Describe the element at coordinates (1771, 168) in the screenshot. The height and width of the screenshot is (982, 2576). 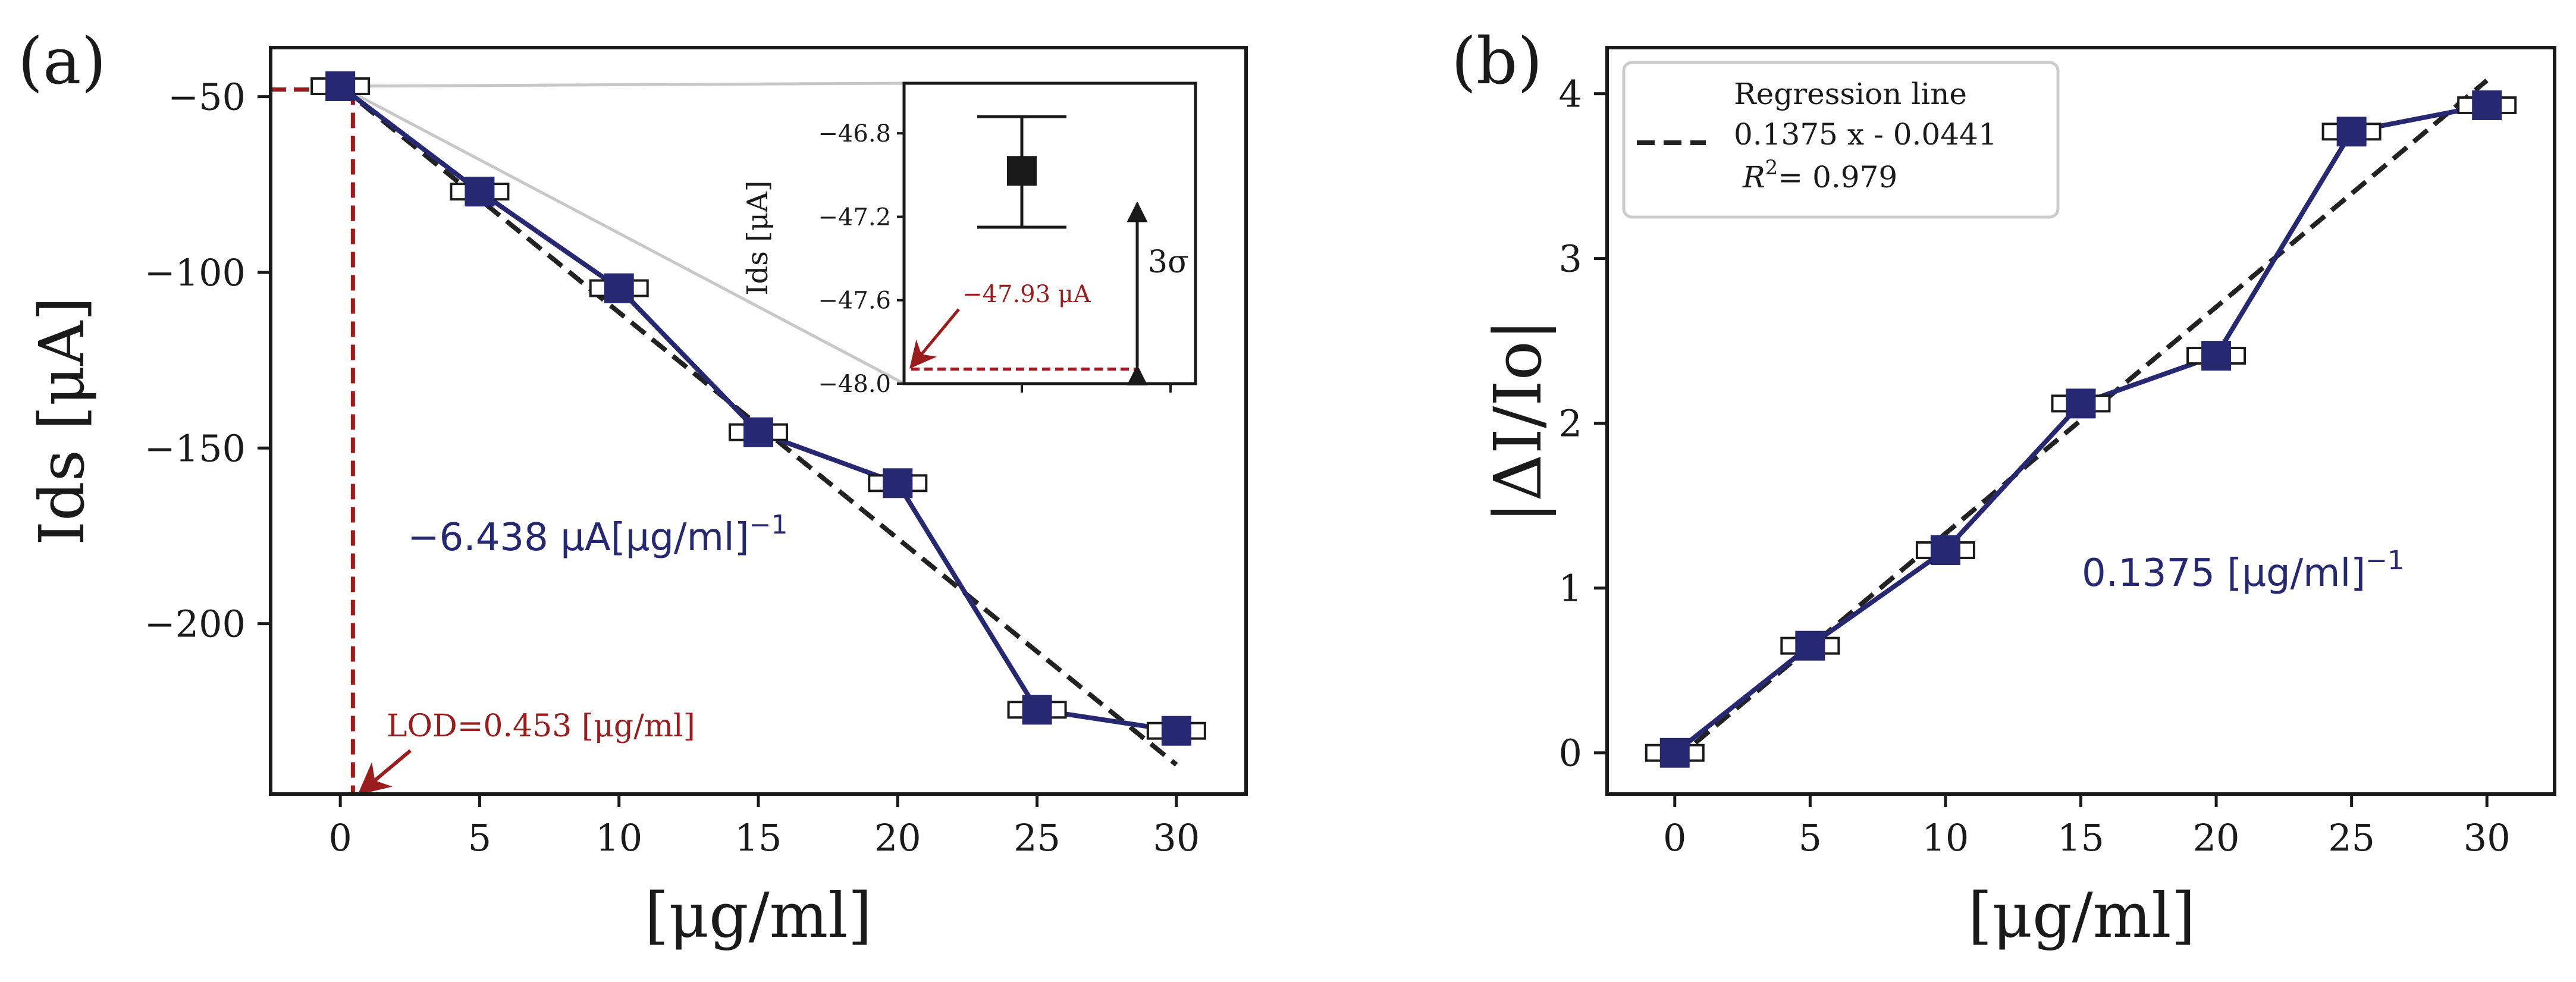
I see `legend-r2-exponent: 2` at that location.